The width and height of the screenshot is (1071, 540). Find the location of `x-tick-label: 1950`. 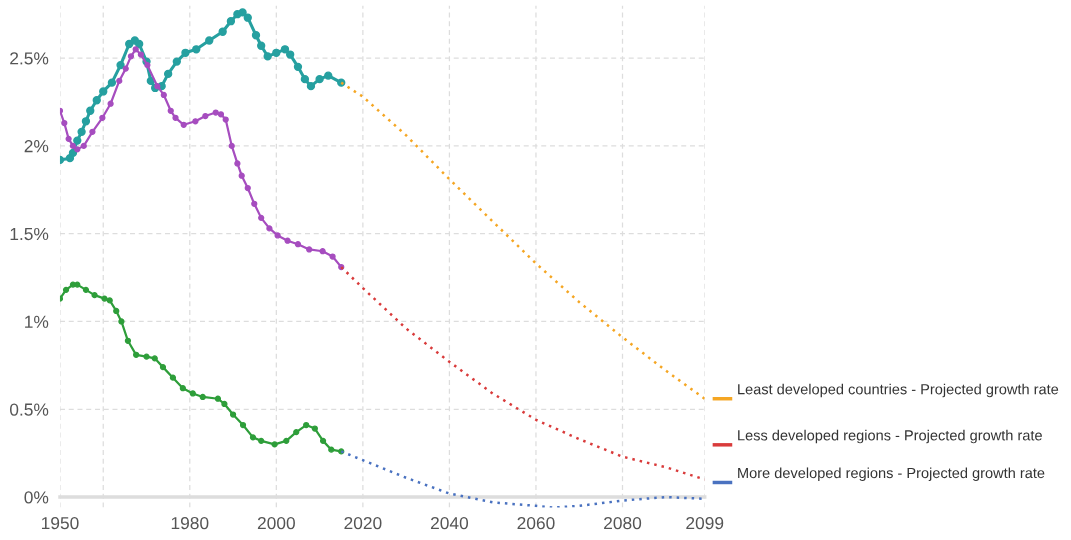

x-tick-label: 1950 is located at coordinates (60, 523).